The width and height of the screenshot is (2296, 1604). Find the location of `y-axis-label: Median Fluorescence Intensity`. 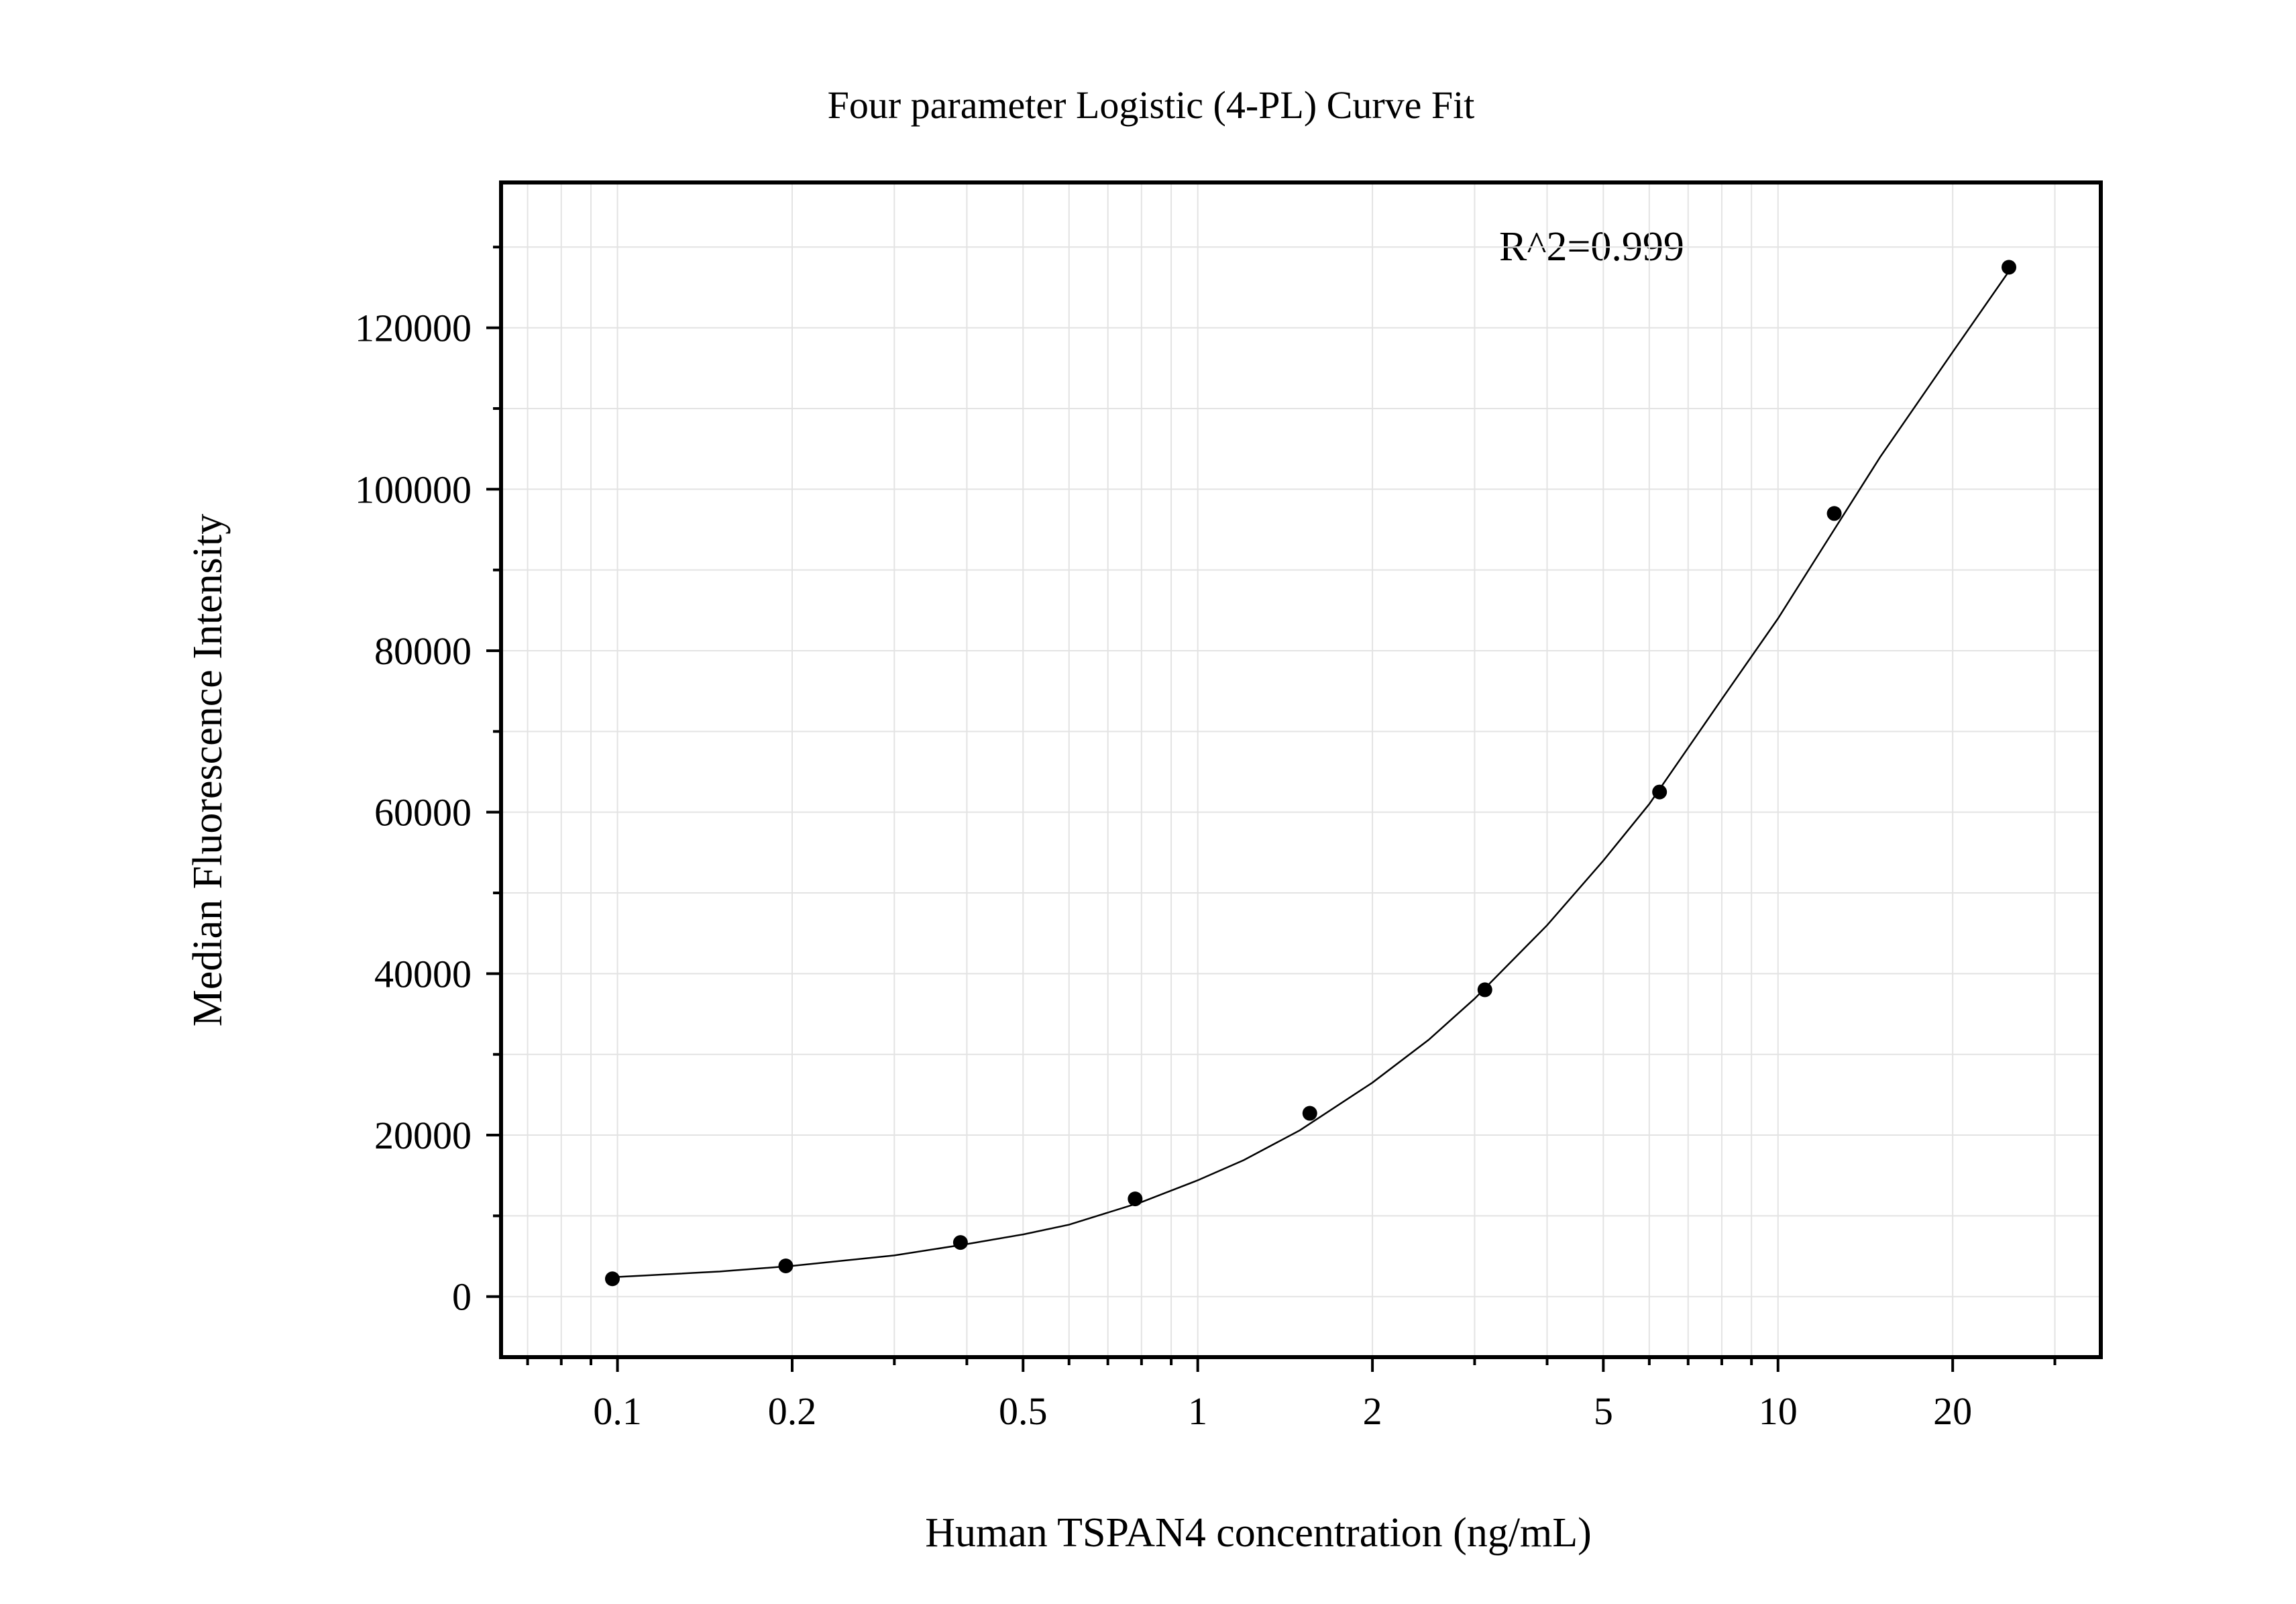

y-axis-label: Median Fluorescence Intensity is located at coordinates (208, 770).